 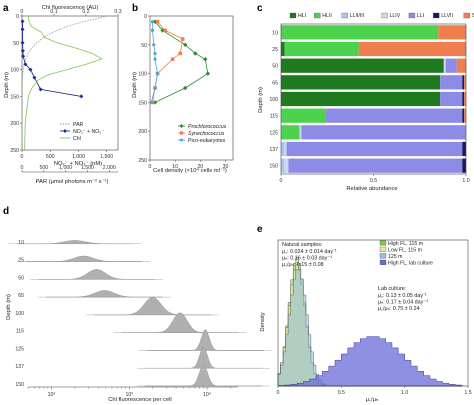 I want to click on panel-d-y-tick-label: 25, so click(x=21, y=261).